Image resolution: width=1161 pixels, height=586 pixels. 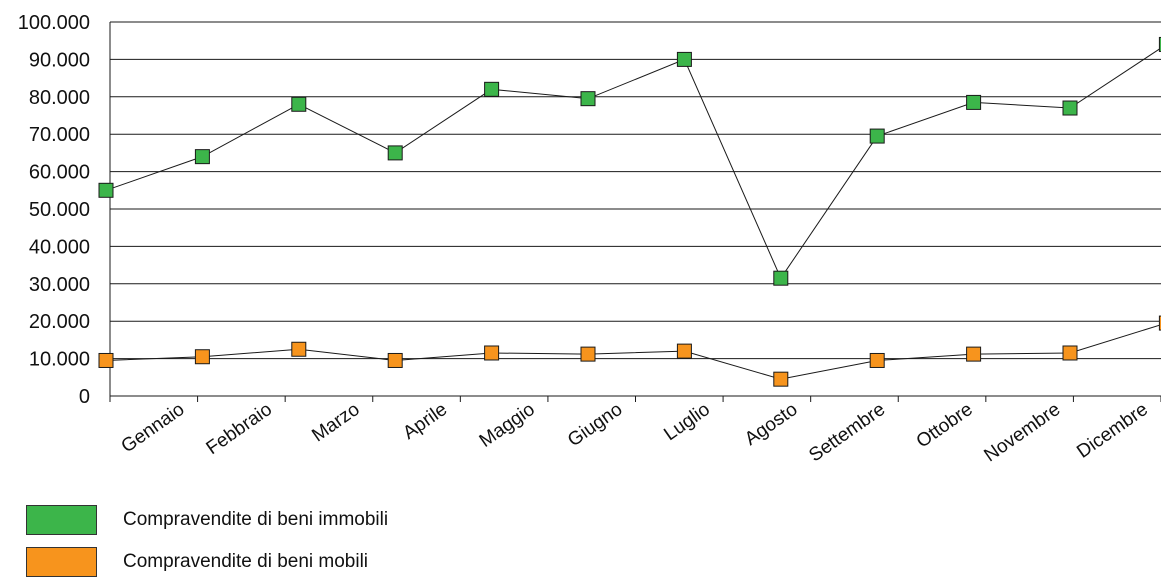 I want to click on y-tick-label: 60.000, so click(x=59, y=173).